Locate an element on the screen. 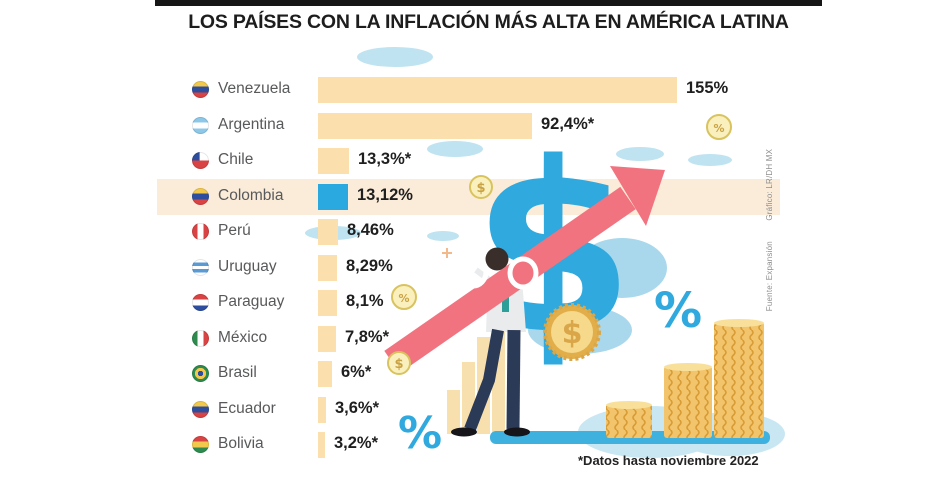 This screenshot has height=482, width=950. chile-flag-icon is located at coordinates (200, 160).